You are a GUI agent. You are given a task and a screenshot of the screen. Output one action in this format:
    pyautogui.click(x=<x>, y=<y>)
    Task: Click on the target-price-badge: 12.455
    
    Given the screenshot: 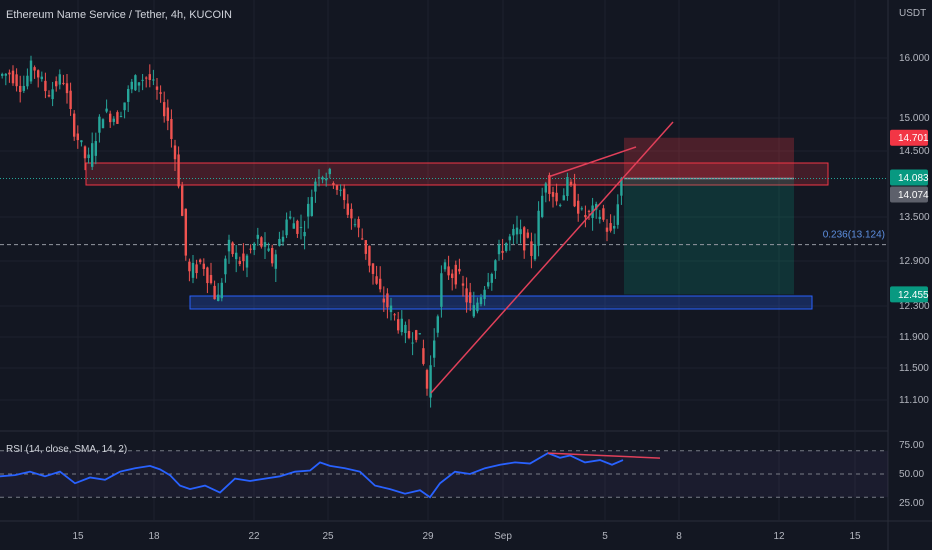 What is the action you would take?
    pyautogui.click(x=913, y=295)
    